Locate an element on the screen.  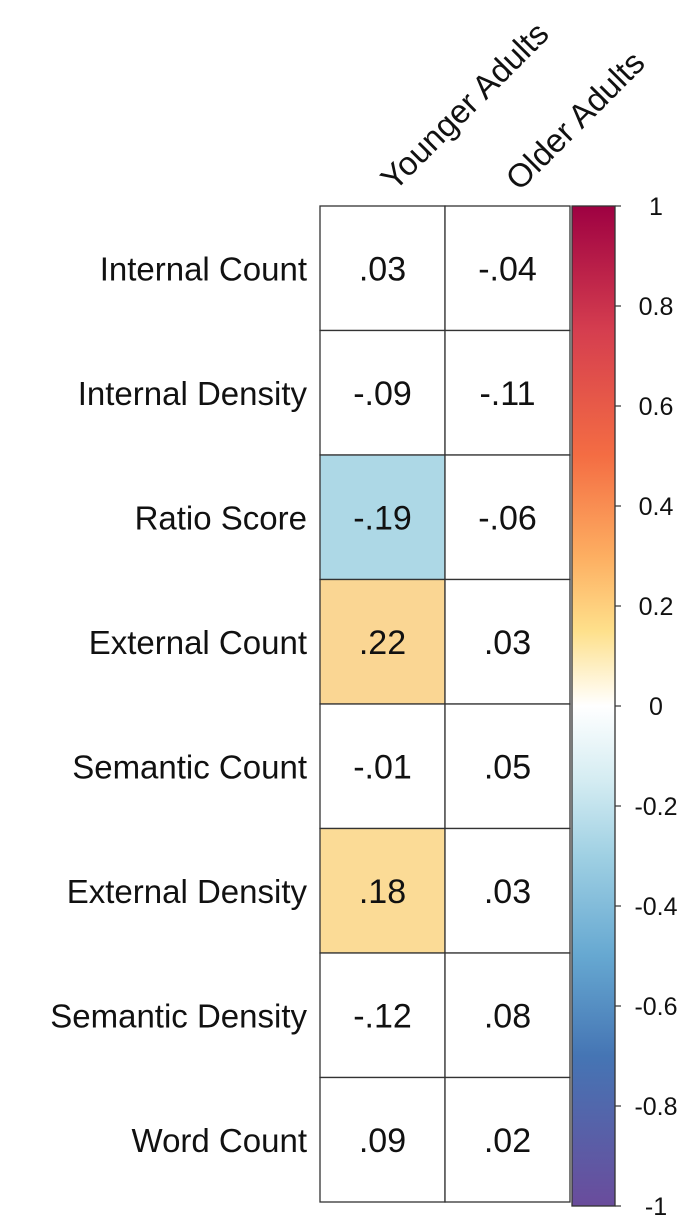
row-label-semantic-count: Semantic Count is located at coordinates (189, 766).